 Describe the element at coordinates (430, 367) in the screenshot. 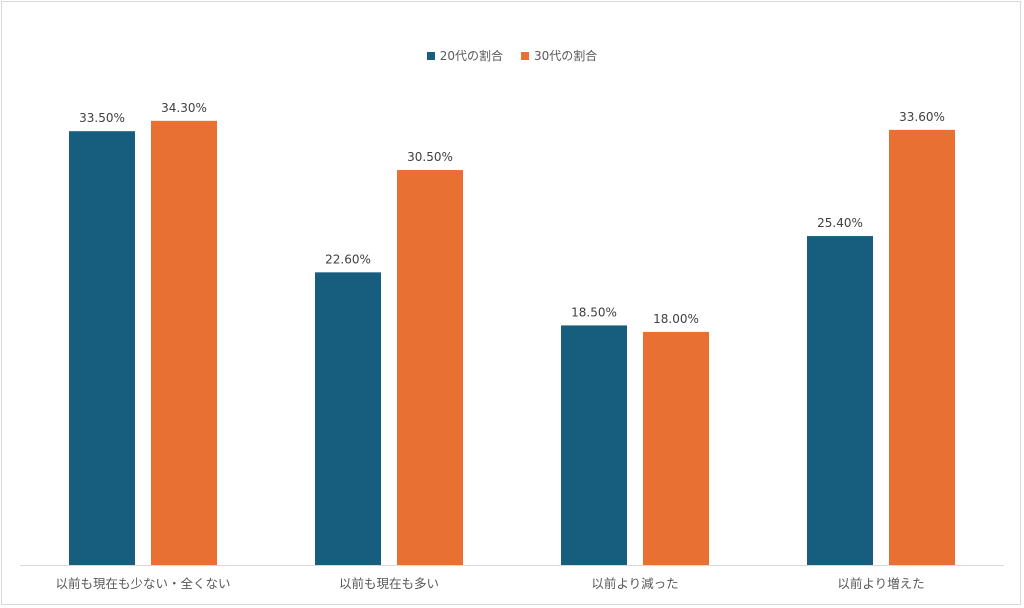

I see `bar-series2-cat2` at that location.